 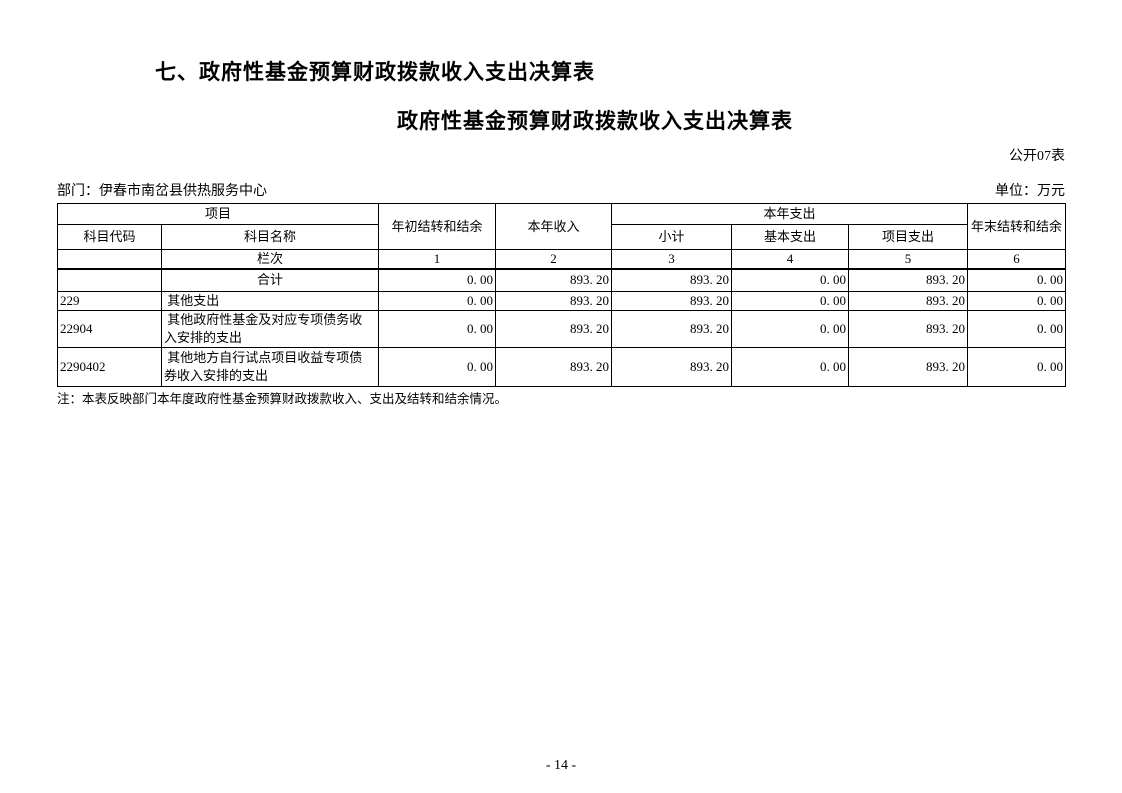 I want to click on index-col-3: 3, so click(x=672, y=259).